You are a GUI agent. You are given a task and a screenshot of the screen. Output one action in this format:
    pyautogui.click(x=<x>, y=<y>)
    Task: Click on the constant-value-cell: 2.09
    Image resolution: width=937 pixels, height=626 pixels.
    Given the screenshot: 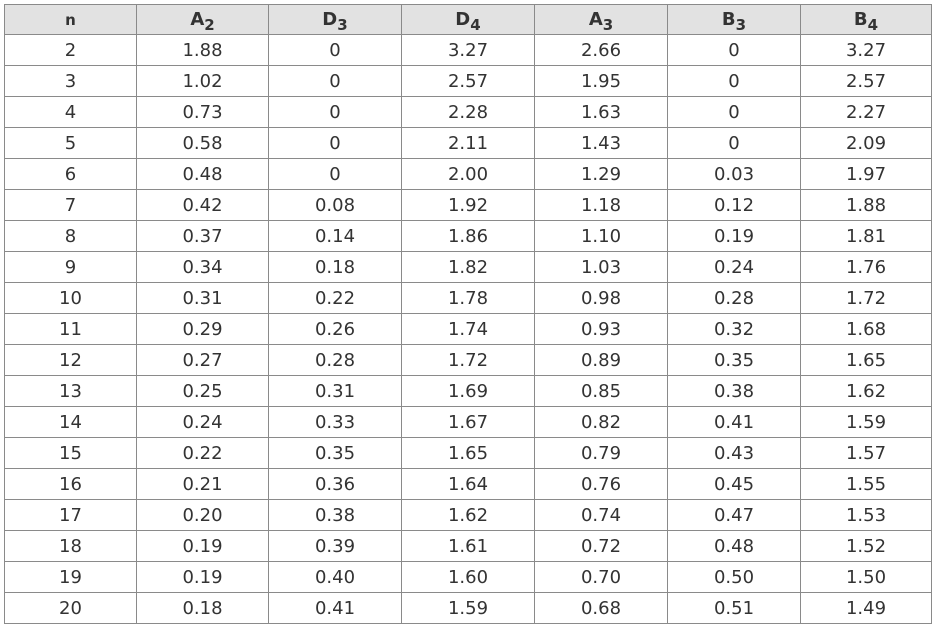 What is the action you would take?
    pyautogui.click(x=866, y=143)
    